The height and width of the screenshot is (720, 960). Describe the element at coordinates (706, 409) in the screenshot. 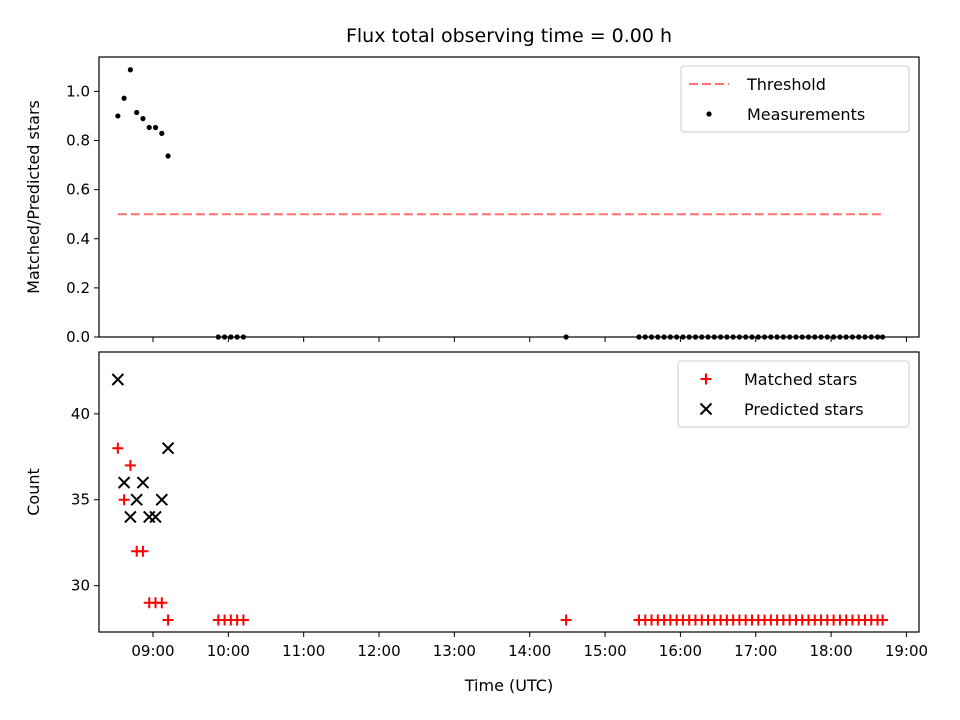

I see `predicted-stars-legend-handle` at that location.